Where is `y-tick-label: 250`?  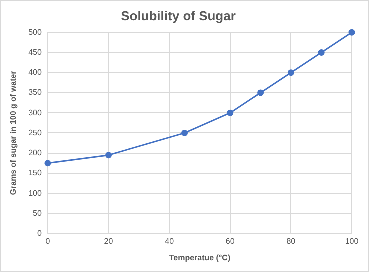 y-tick-label: 250 is located at coordinates (35, 133).